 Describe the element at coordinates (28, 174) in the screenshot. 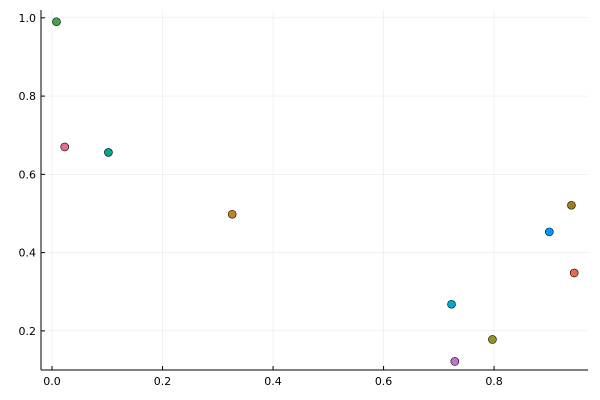

I see `y-tick-label: 0.6` at that location.